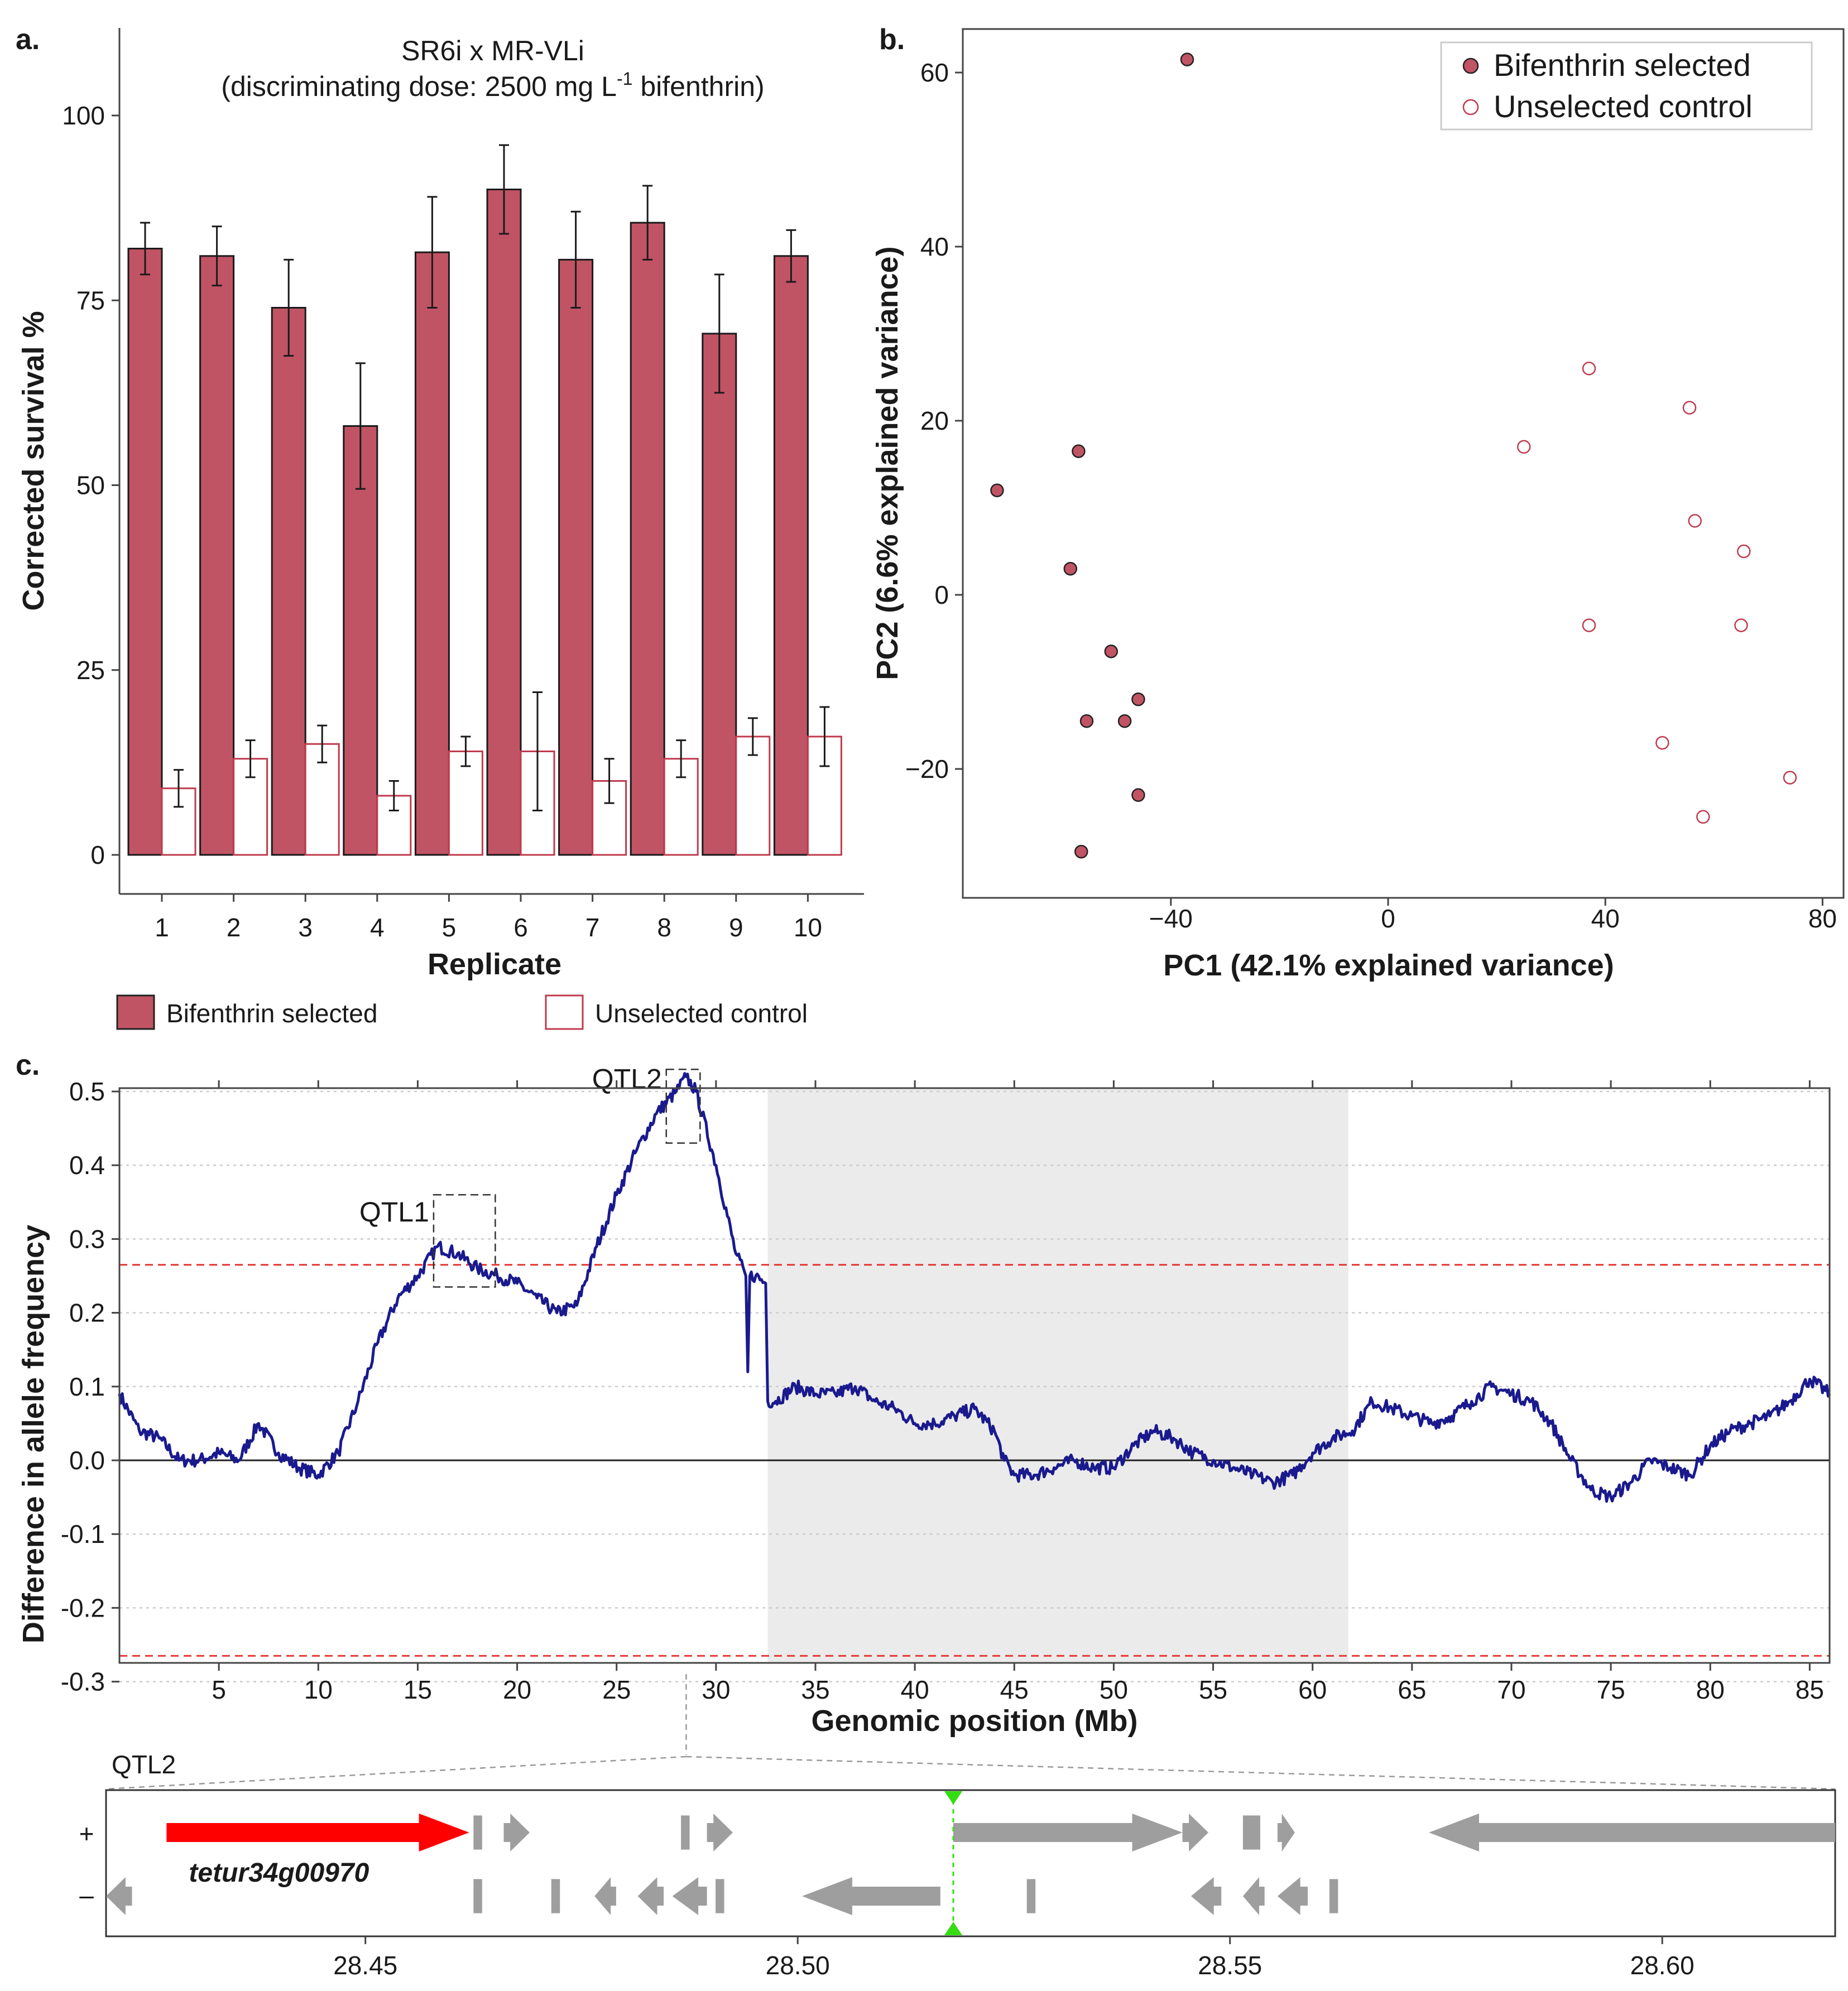  Describe the element at coordinates (318, 1832) in the screenshot. I see `gene-arrow-highlight` at that location.